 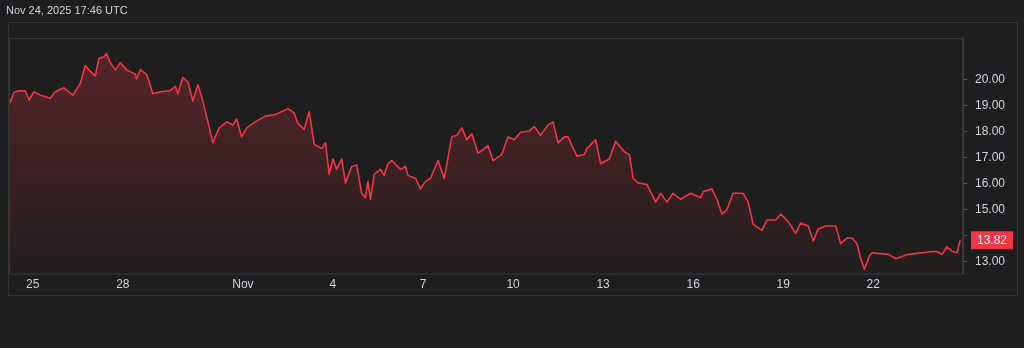 What do you see at coordinates (990, 105) in the screenshot?
I see `y-tick-label: 19.00` at bounding box center [990, 105].